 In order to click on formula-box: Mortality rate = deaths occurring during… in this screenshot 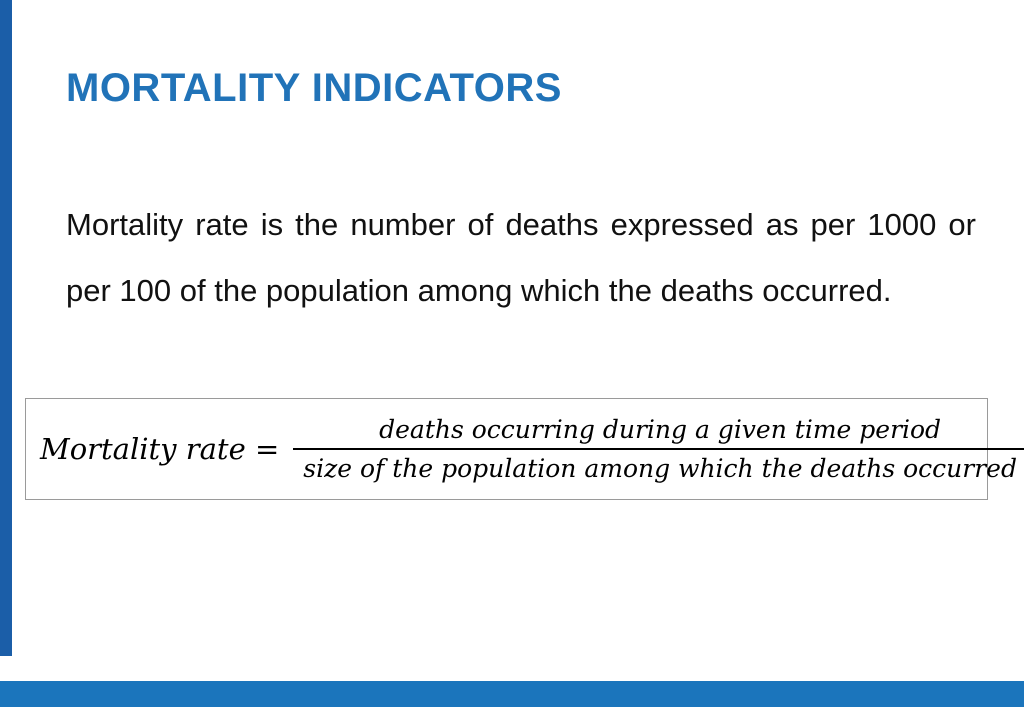, I will do `click(524, 449)`.